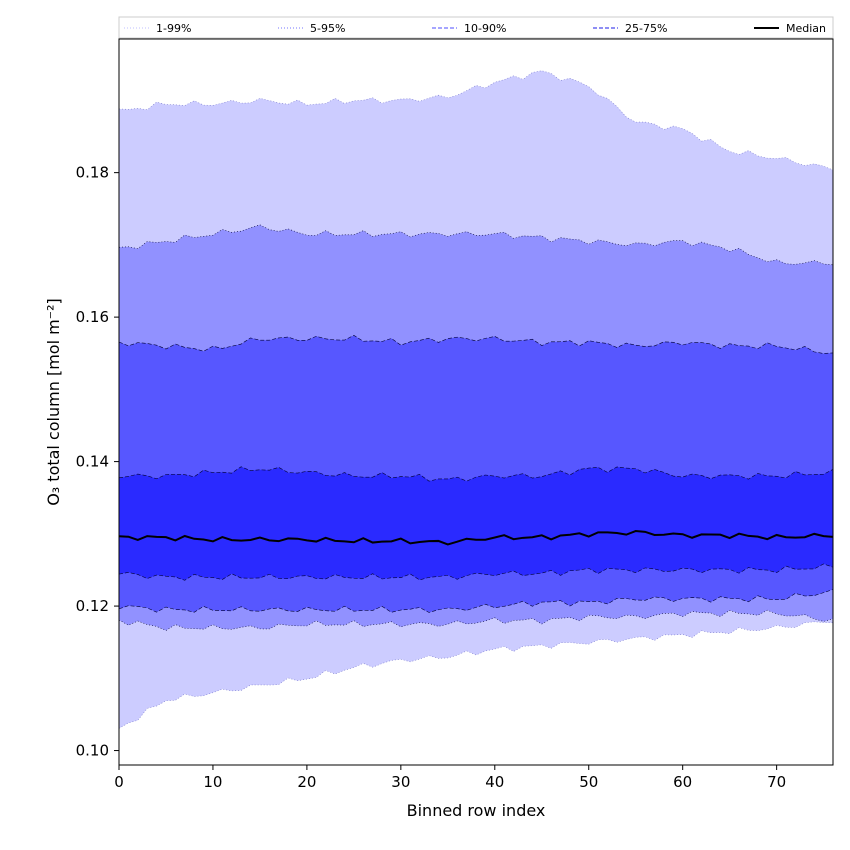  What do you see at coordinates (92, 462) in the screenshot?
I see `y-tick-label: 0.14` at bounding box center [92, 462].